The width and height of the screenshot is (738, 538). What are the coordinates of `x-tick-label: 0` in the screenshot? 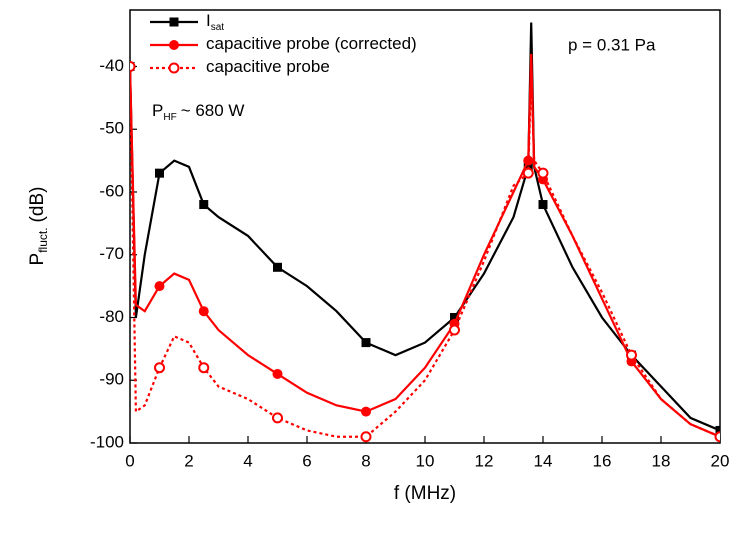 It's located at (129, 460).